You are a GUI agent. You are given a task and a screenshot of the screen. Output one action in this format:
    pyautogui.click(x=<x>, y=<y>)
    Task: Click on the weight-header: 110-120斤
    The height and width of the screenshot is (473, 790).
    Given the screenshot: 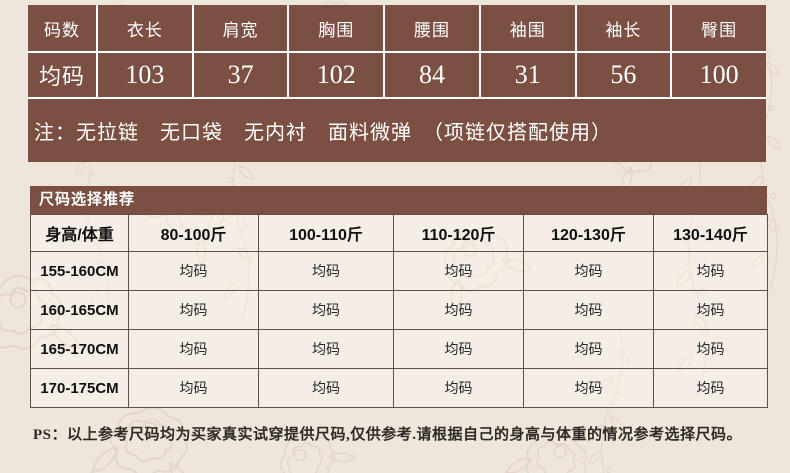 What is the action you would take?
    pyautogui.click(x=458, y=233)
    